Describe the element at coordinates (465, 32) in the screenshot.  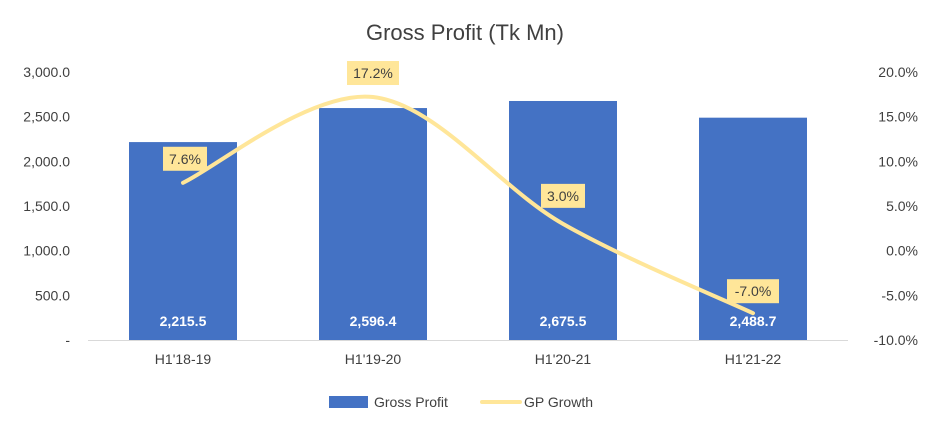
I see `chart-title: Gross Profit (Tk Mn)` at that location.